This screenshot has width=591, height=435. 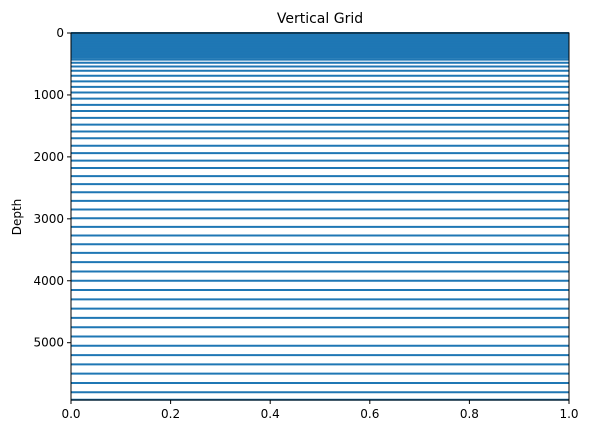 What do you see at coordinates (170, 414) in the screenshot?
I see `x-tick-label: 0.2` at bounding box center [170, 414].